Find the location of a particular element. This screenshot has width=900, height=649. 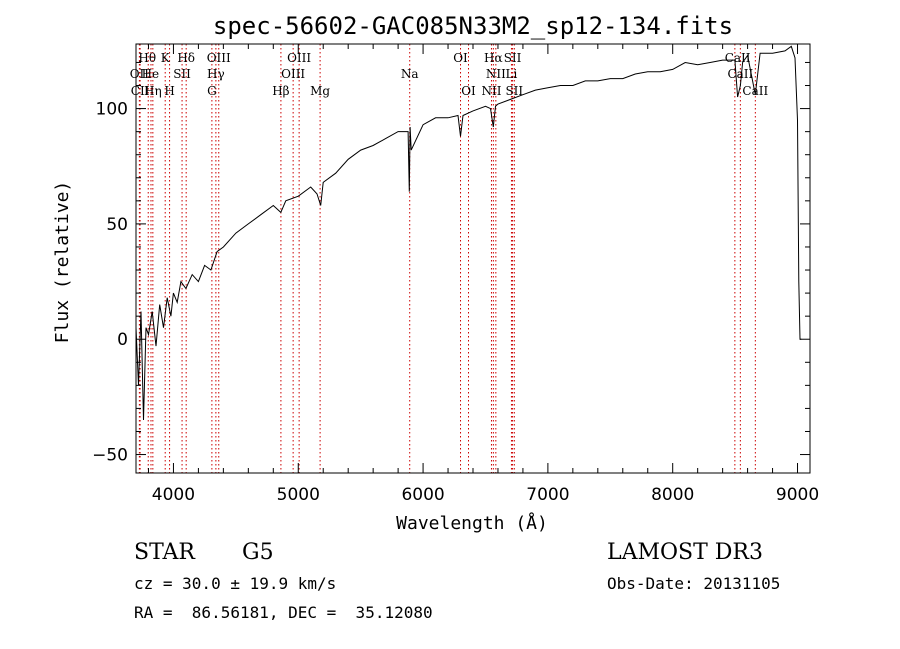

object-class: STAR is located at coordinates (164, 552).